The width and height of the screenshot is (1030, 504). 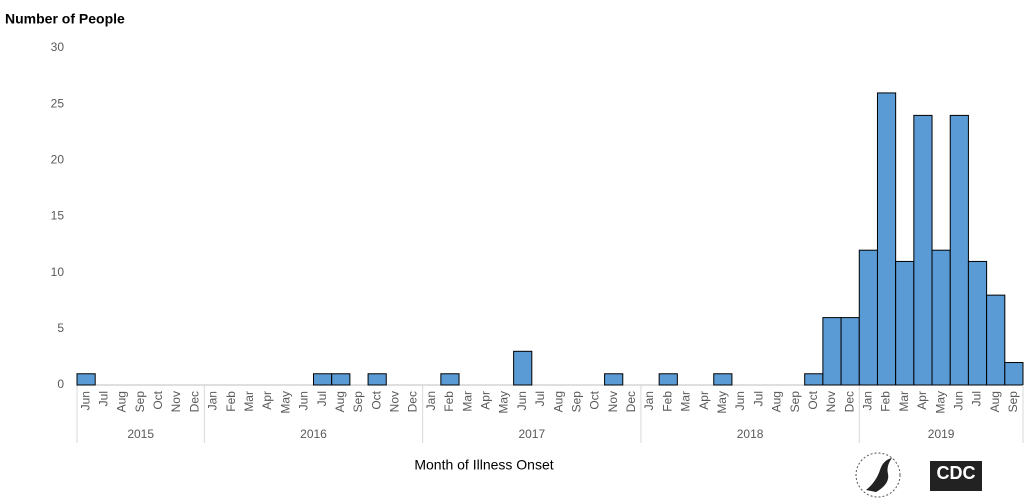 I want to click on group-label: 2019, so click(x=941, y=434).